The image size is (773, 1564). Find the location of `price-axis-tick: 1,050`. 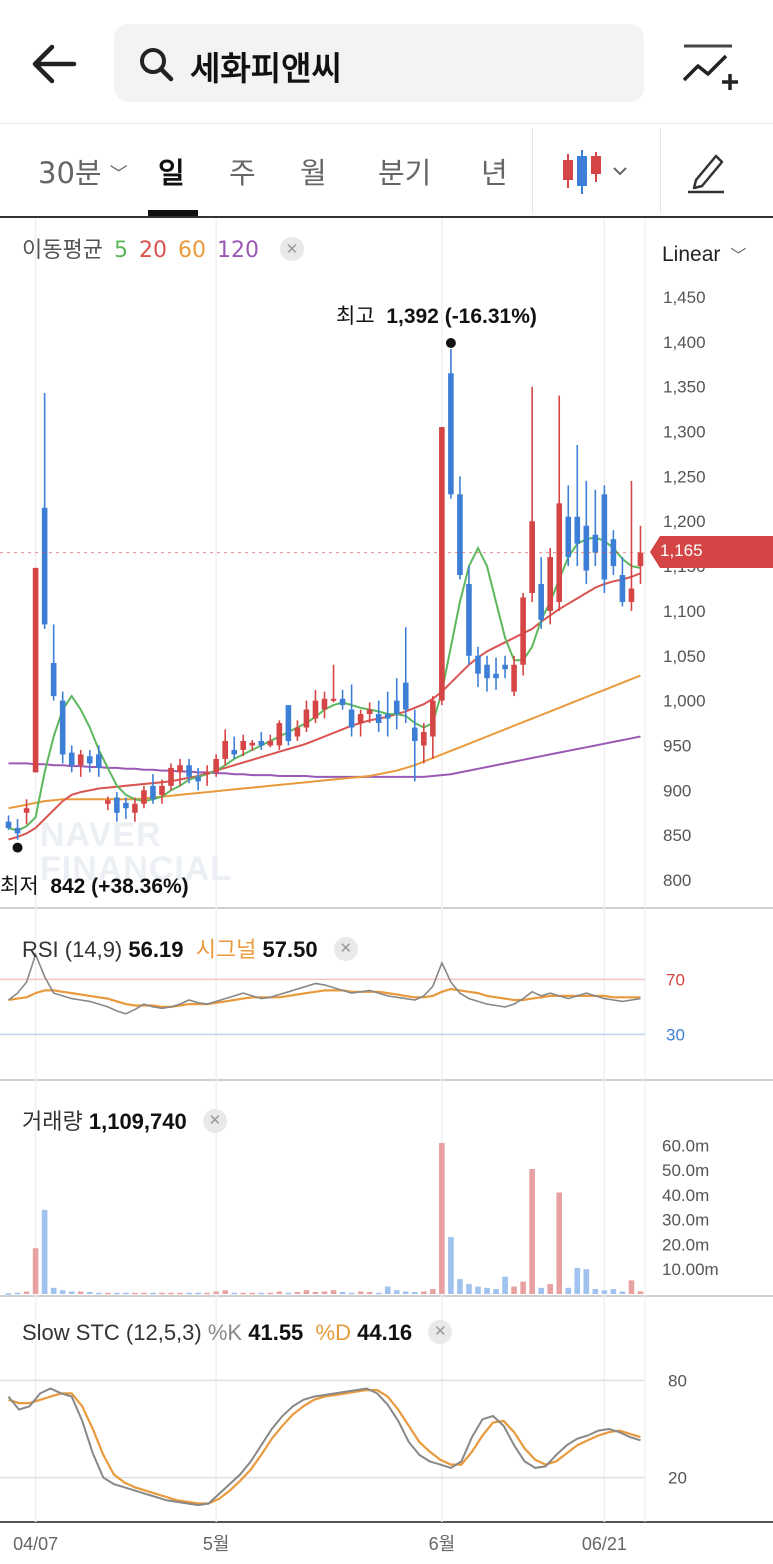

price-axis-tick: 1,050 is located at coordinates (684, 656).